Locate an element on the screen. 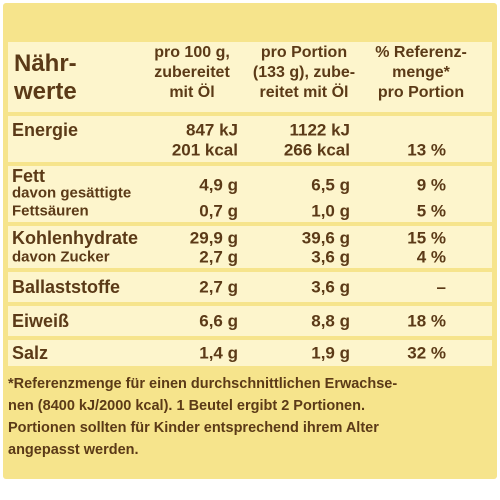  header-nutrients: werte is located at coordinates (45, 91).